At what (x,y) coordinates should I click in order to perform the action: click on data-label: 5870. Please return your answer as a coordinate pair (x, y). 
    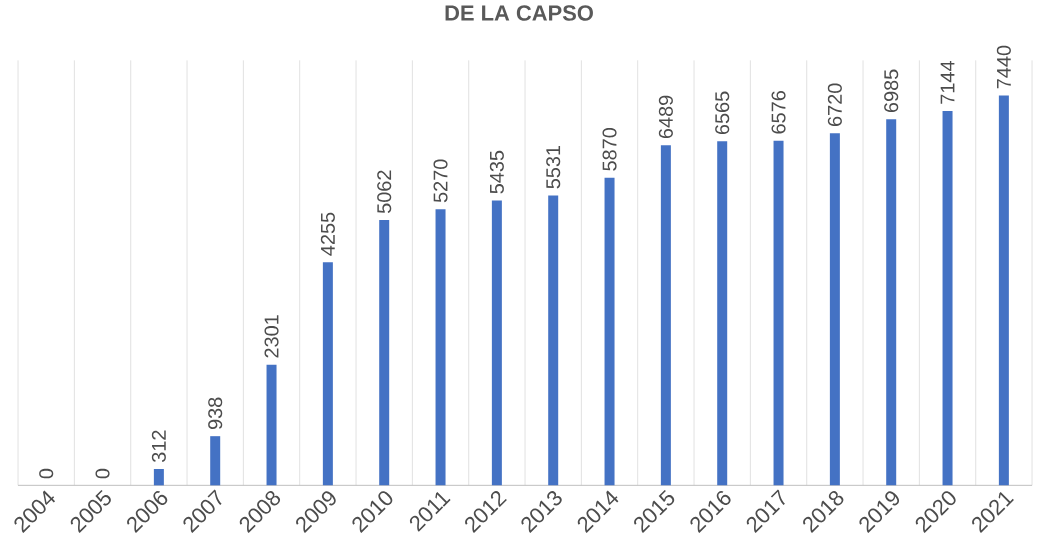
    Looking at the image, I should click on (609, 149).